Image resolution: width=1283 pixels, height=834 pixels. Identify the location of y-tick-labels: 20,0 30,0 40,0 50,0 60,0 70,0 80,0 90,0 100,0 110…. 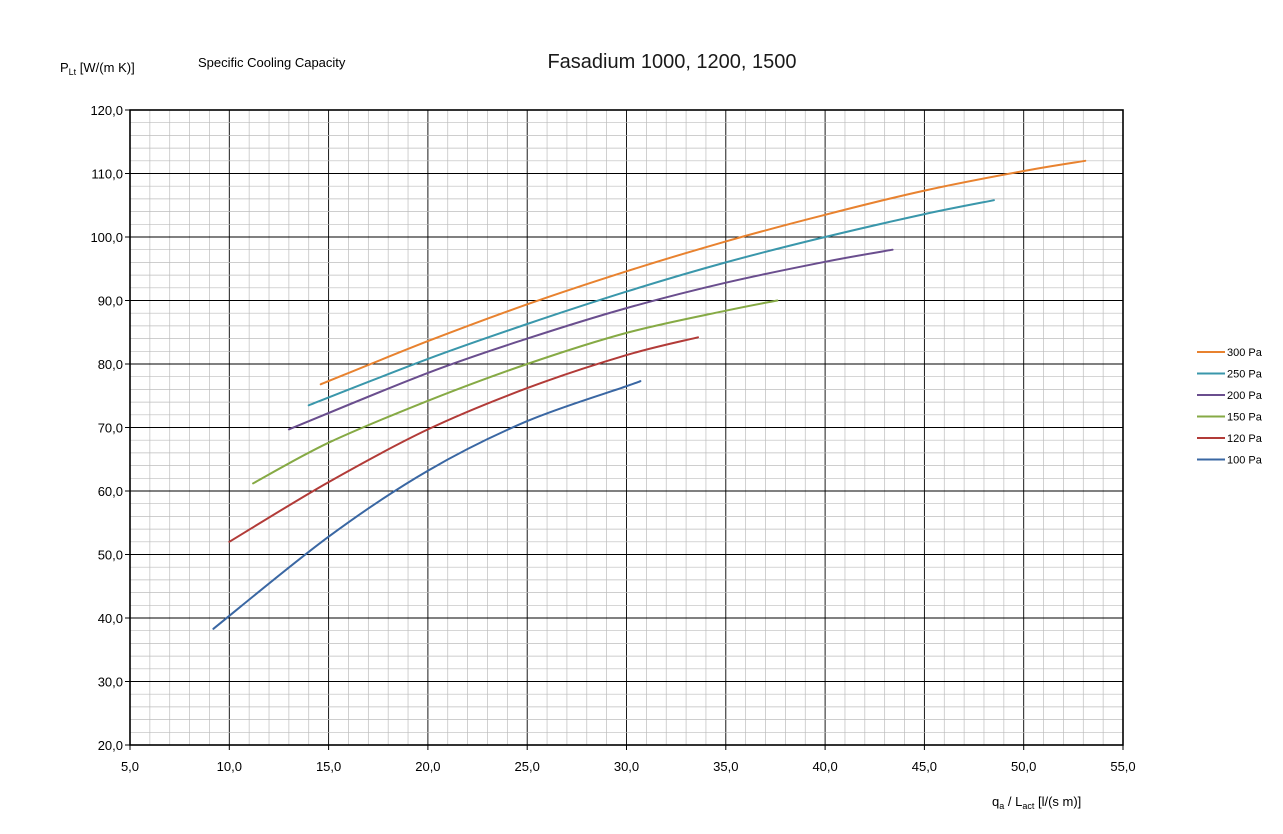
(110, 428).